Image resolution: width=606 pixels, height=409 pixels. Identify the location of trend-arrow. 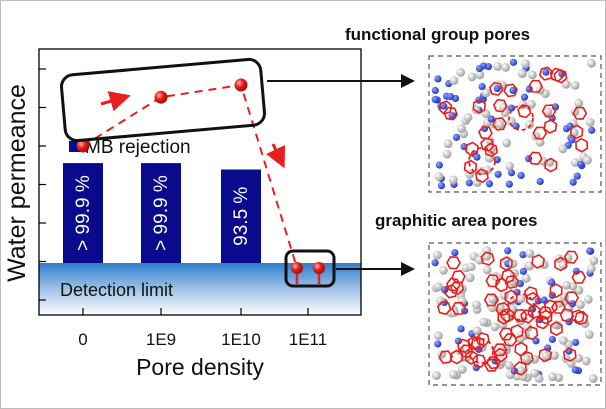
(115, 101).